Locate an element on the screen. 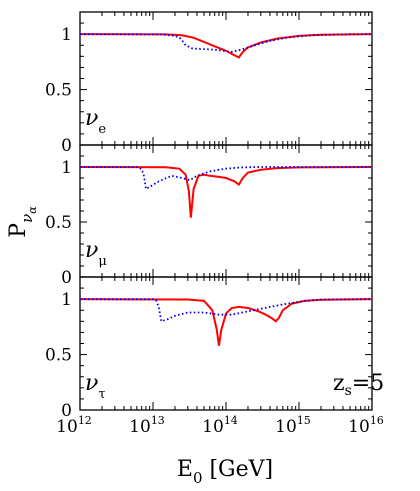 The height and width of the screenshot is (491, 420). panel-label: νμ is located at coordinates (96, 253).